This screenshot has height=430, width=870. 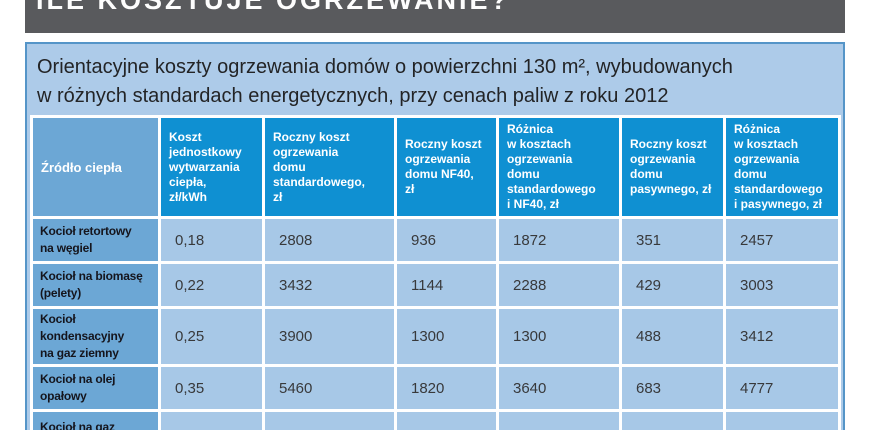 What do you see at coordinates (782, 240) in the screenshot?
I see `value-cell: 2457` at bounding box center [782, 240].